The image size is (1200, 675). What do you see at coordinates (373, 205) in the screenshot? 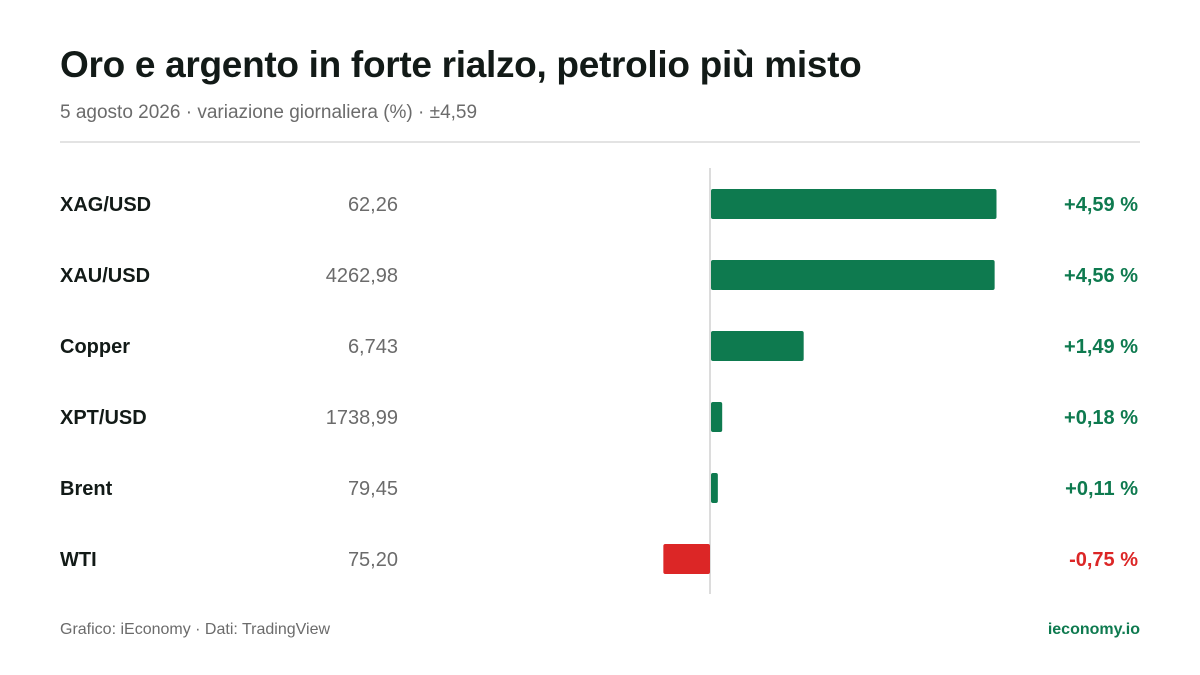
I see `price-label: 62,26` at bounding box center [373, 205].